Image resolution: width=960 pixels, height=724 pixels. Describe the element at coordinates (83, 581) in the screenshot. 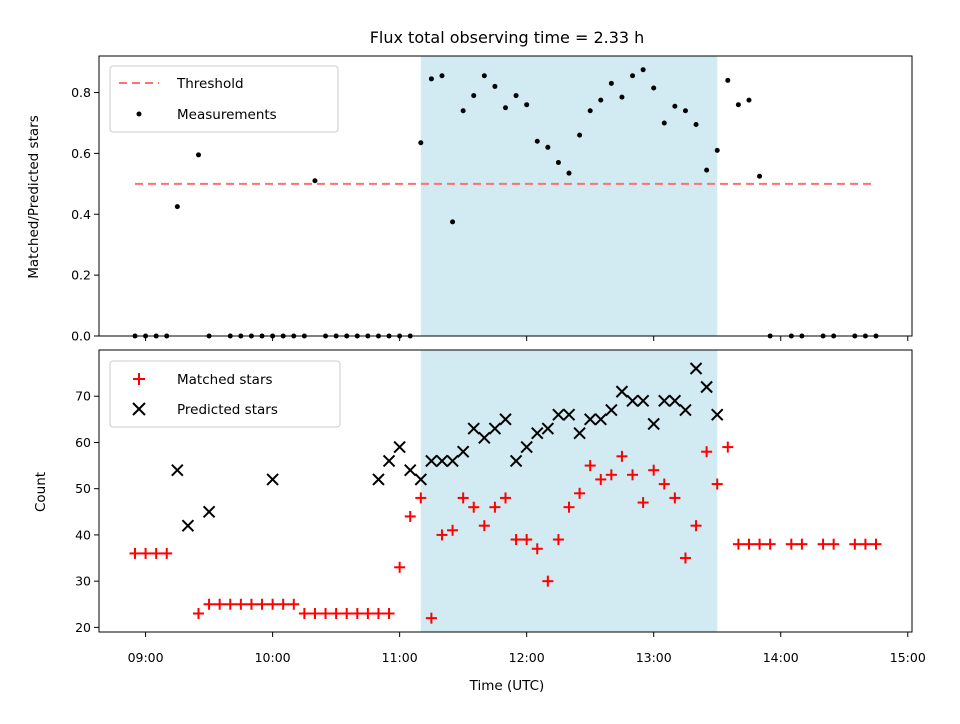

I see `bottom-y-tick-label: 30` at that location.